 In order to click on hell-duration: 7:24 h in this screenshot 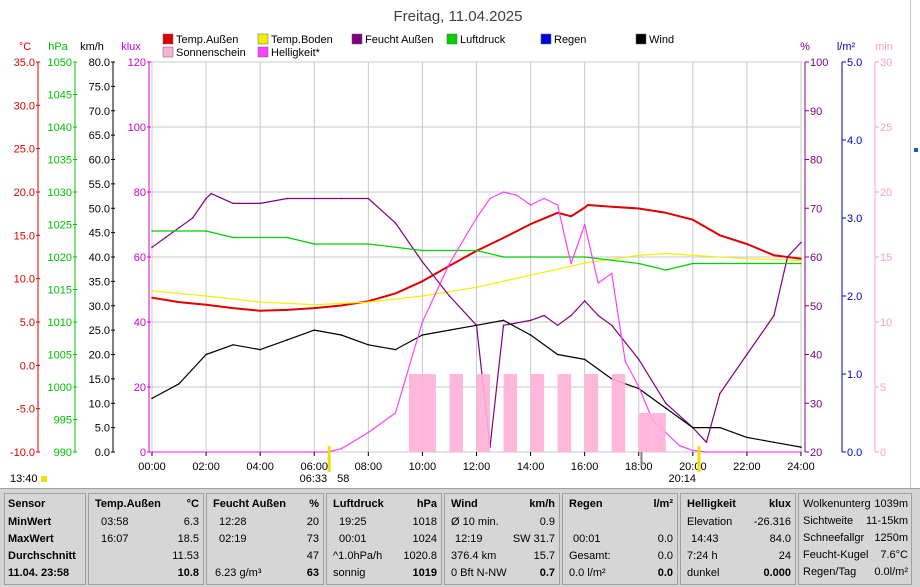, I will do `click(702, 556)`.